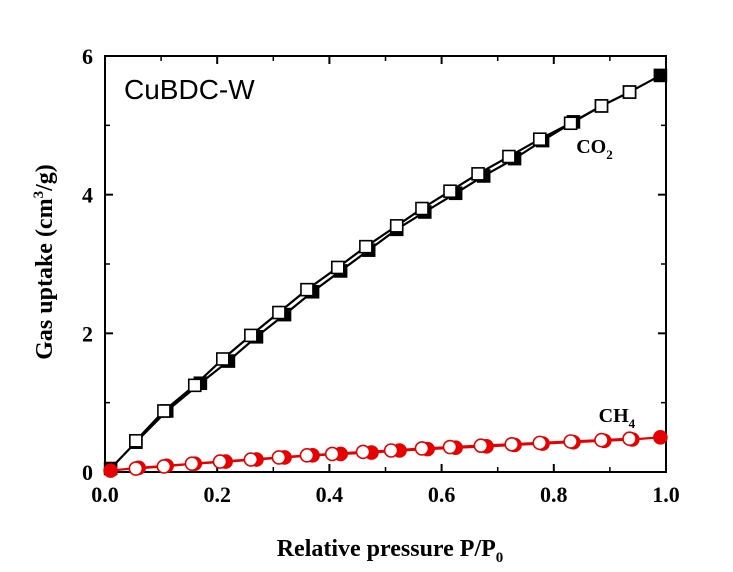 This screenshot has width=733, height=572. Describe the element at coordinates (87, 56) in the screenshot. I see `y-tick-label: 6` at that location.